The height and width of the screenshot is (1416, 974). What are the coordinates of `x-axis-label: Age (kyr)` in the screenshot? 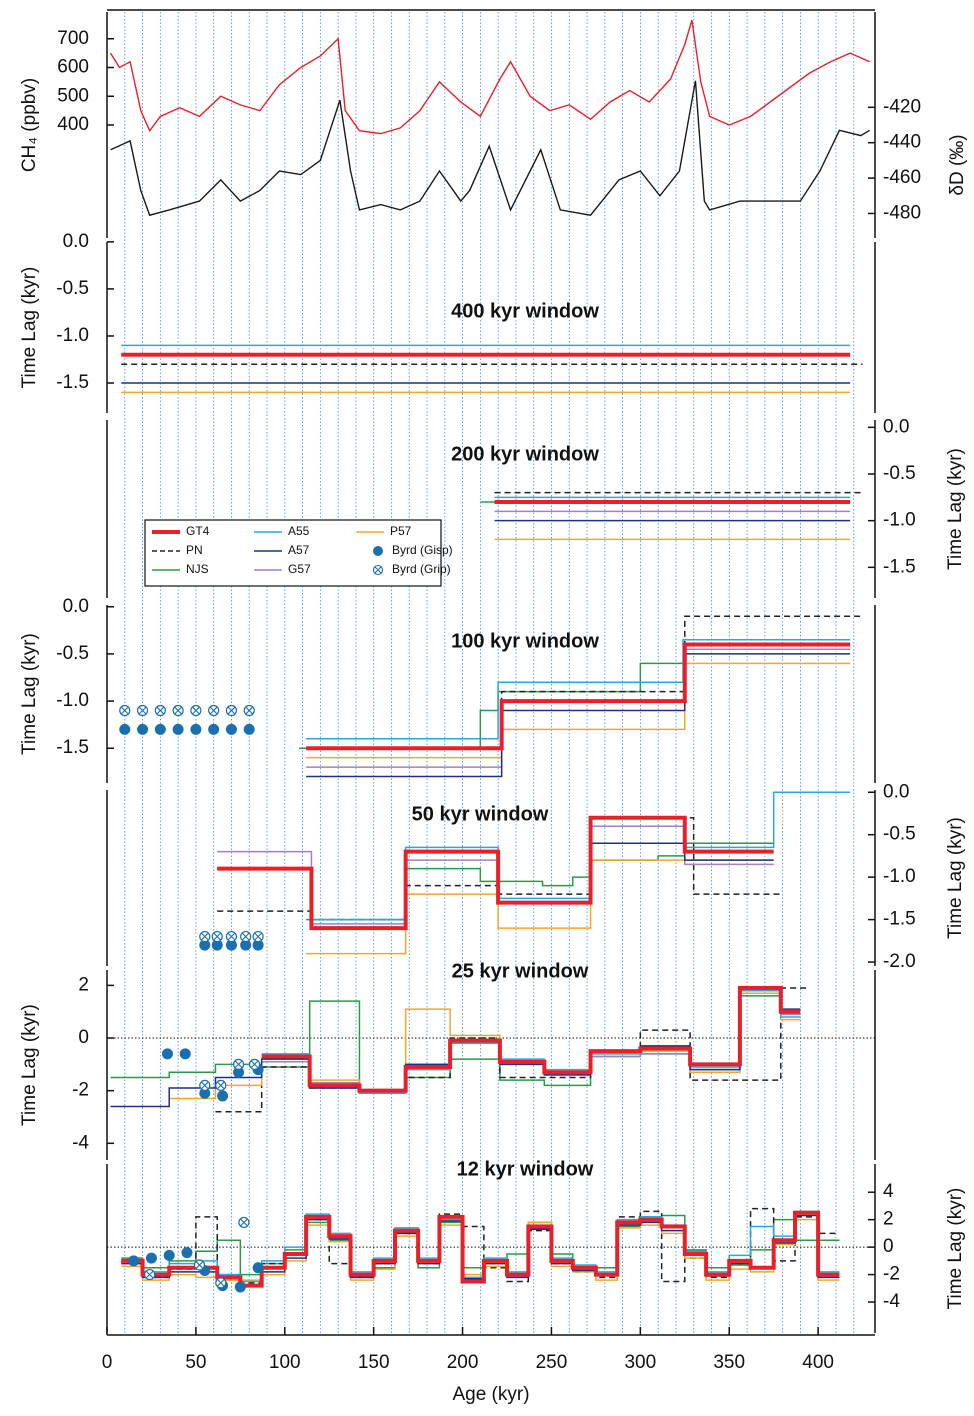 It's located at (490, 1394).